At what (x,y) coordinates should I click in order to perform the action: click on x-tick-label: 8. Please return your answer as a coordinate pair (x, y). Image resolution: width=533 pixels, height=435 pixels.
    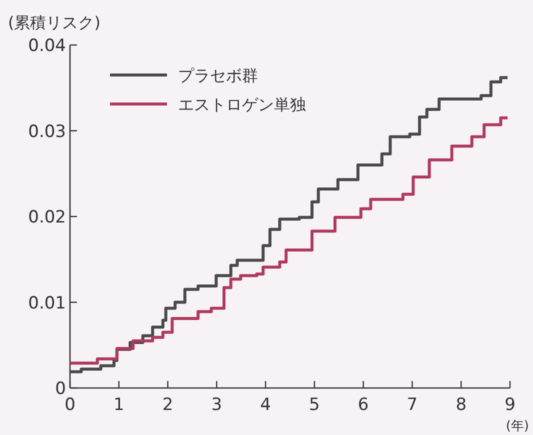
    Looking at the image, I should click on (461, 405).